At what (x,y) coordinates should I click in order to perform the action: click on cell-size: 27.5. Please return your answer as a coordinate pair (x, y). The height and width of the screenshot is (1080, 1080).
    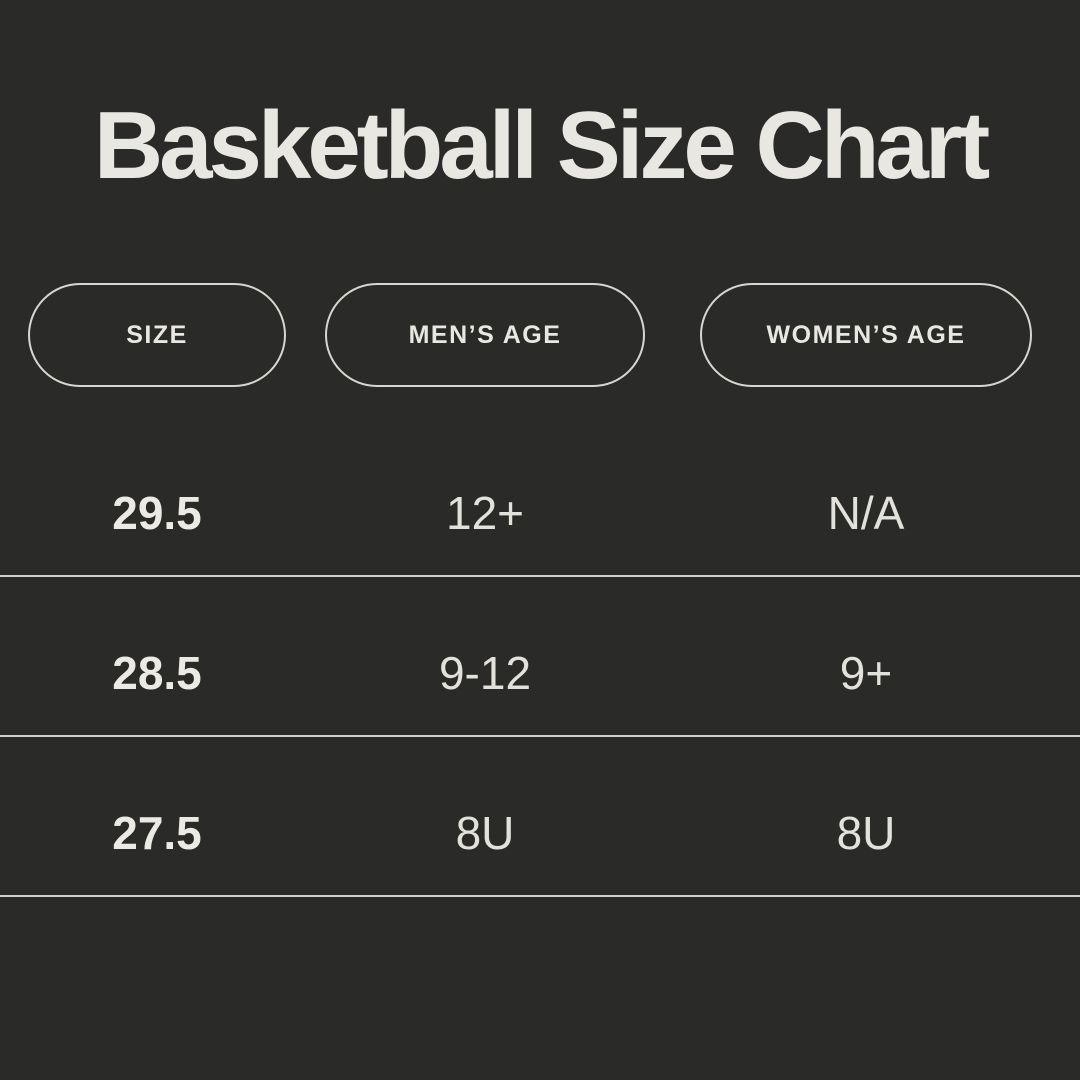
    Looking at the image, I should click on (157, 833).